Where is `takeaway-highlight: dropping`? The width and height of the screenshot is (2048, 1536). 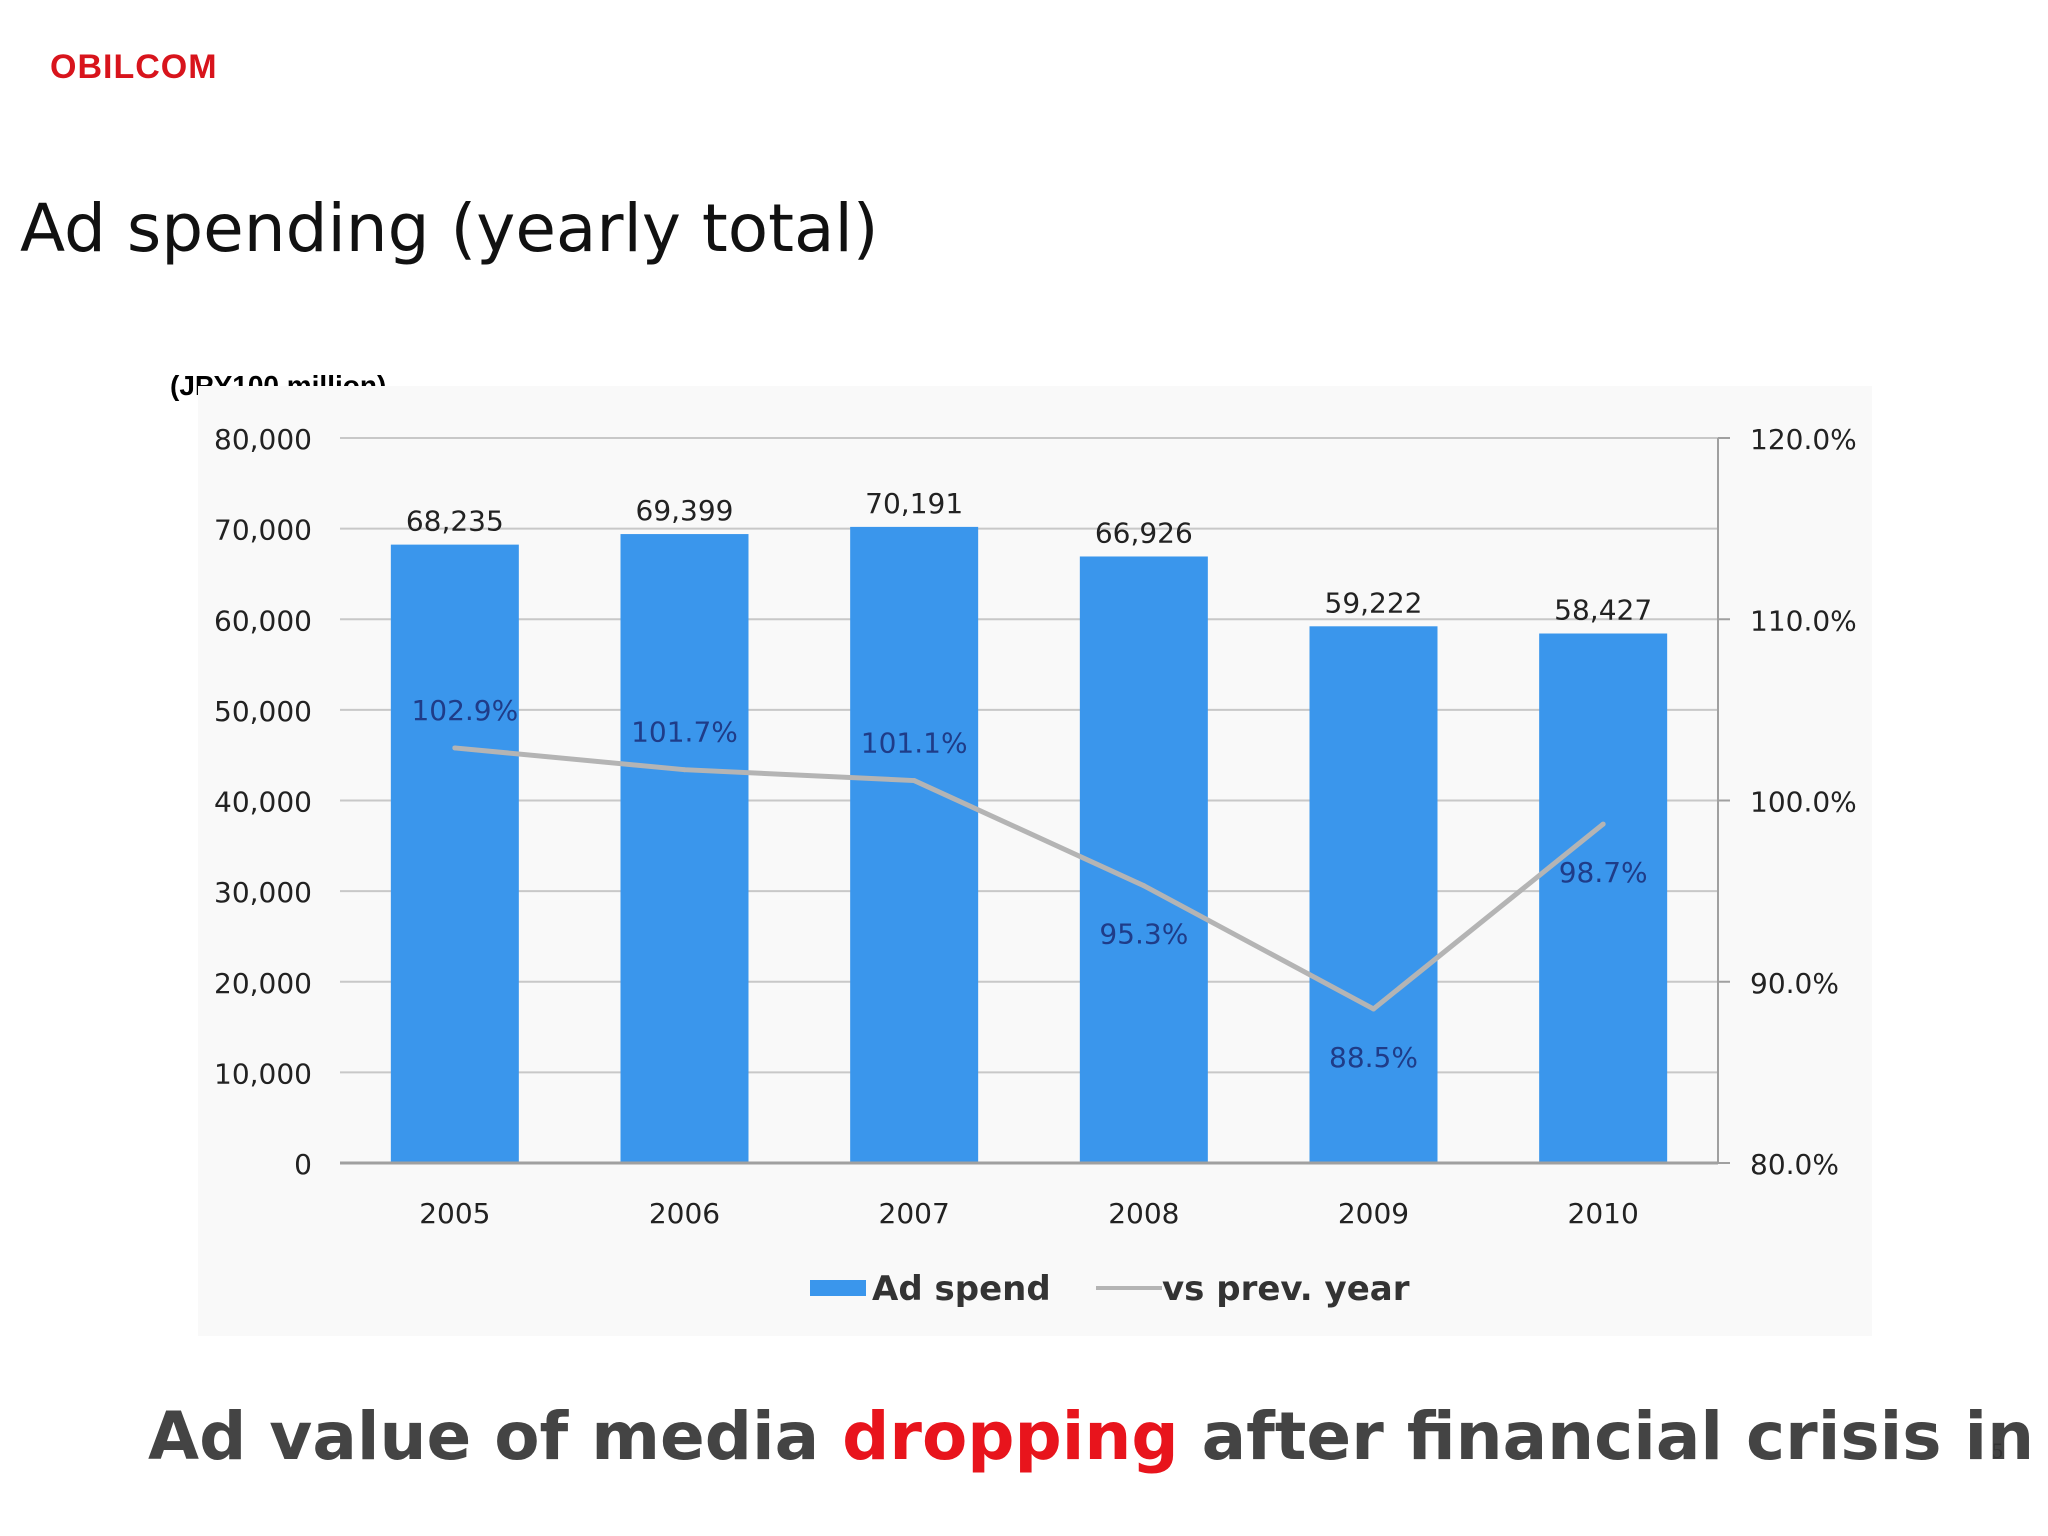 takeaway-highlight: dropping is located at coordinates (1010, 1436).